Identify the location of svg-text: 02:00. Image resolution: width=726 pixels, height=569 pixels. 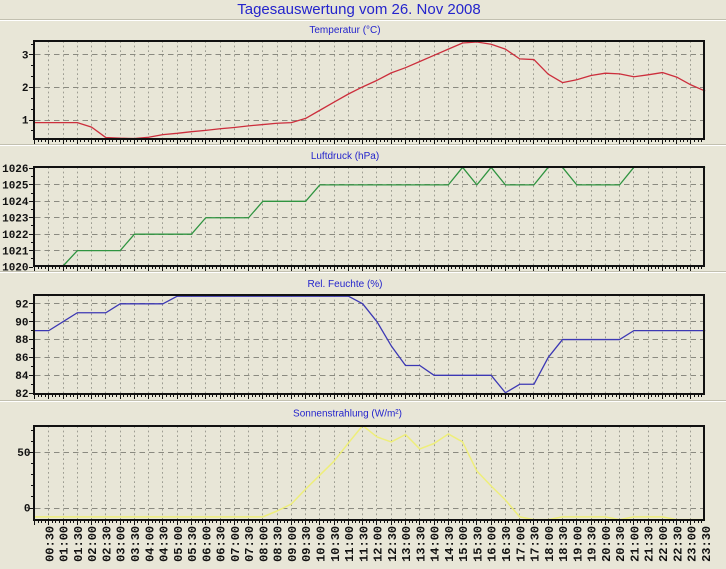
(93, 544).